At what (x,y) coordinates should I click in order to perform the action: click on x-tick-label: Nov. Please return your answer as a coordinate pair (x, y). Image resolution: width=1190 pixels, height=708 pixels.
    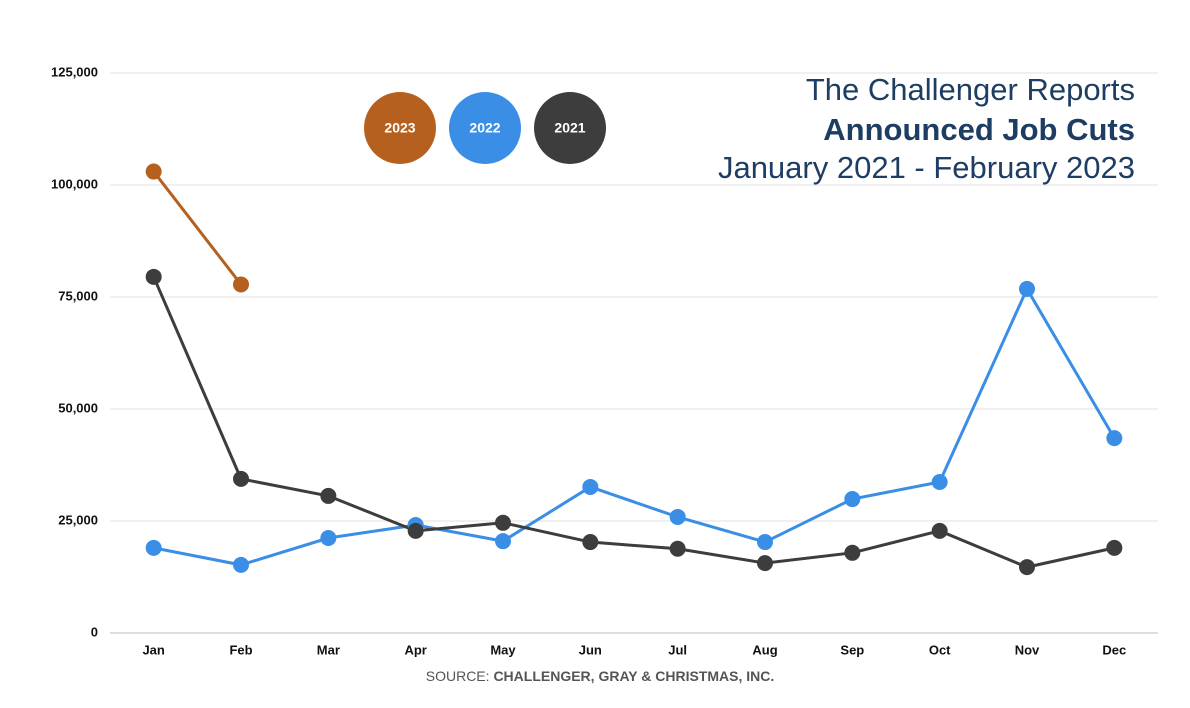
    Looking at the image, I should click on (1027, 649).